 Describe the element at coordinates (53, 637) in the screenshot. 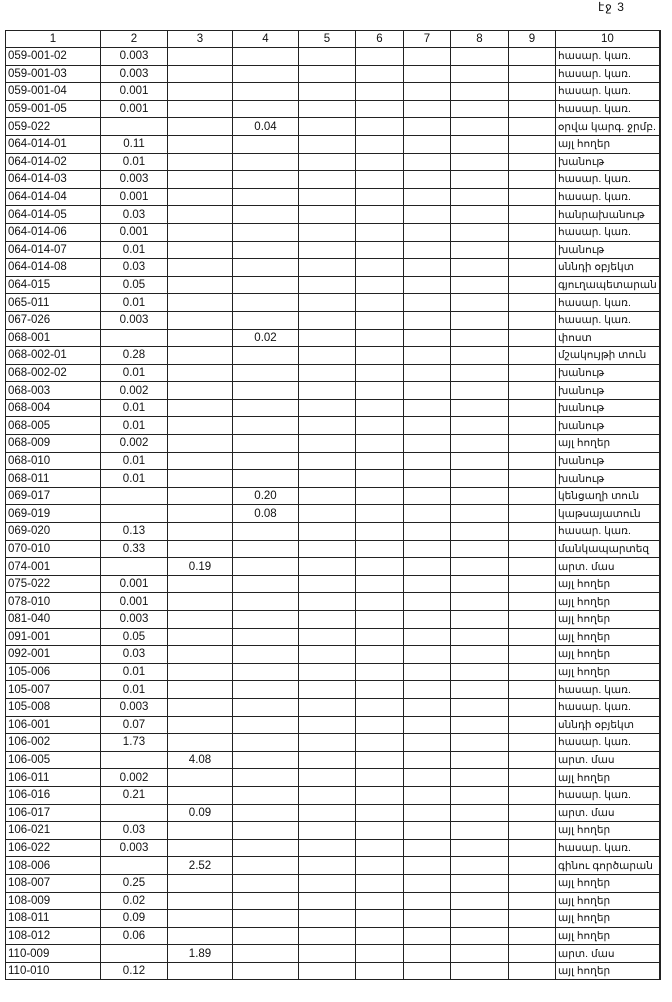

I see `cell-col-1: 091-001` at that location.